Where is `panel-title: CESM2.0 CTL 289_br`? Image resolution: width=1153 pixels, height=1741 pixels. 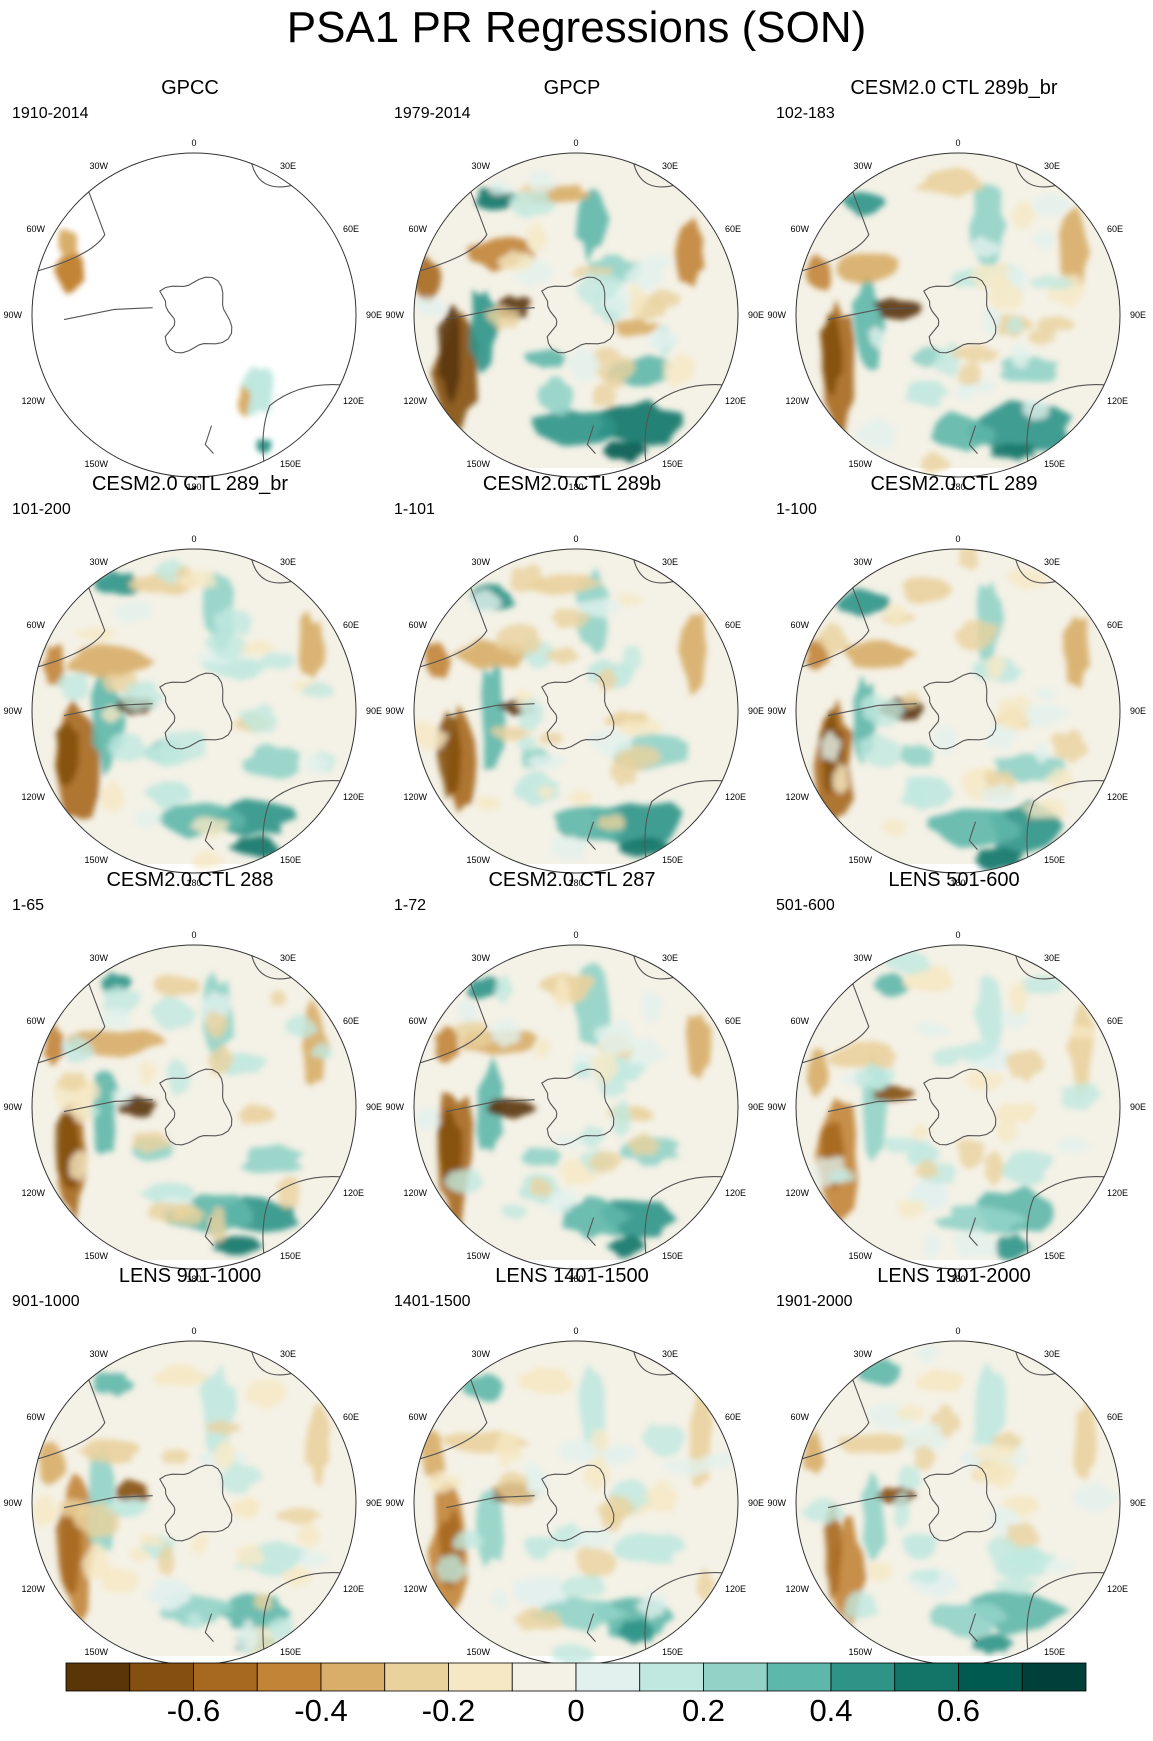
panel-title: CESM2.0 CTL 289_br is located at coordinates (189, 484).